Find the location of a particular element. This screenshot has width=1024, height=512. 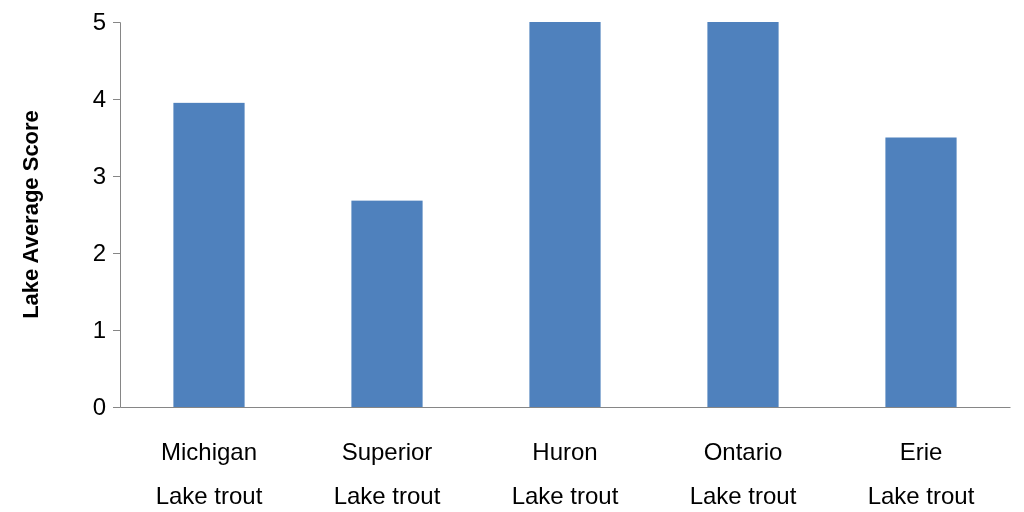

y-tick-label: 4 is located at coordinates (99, 99).